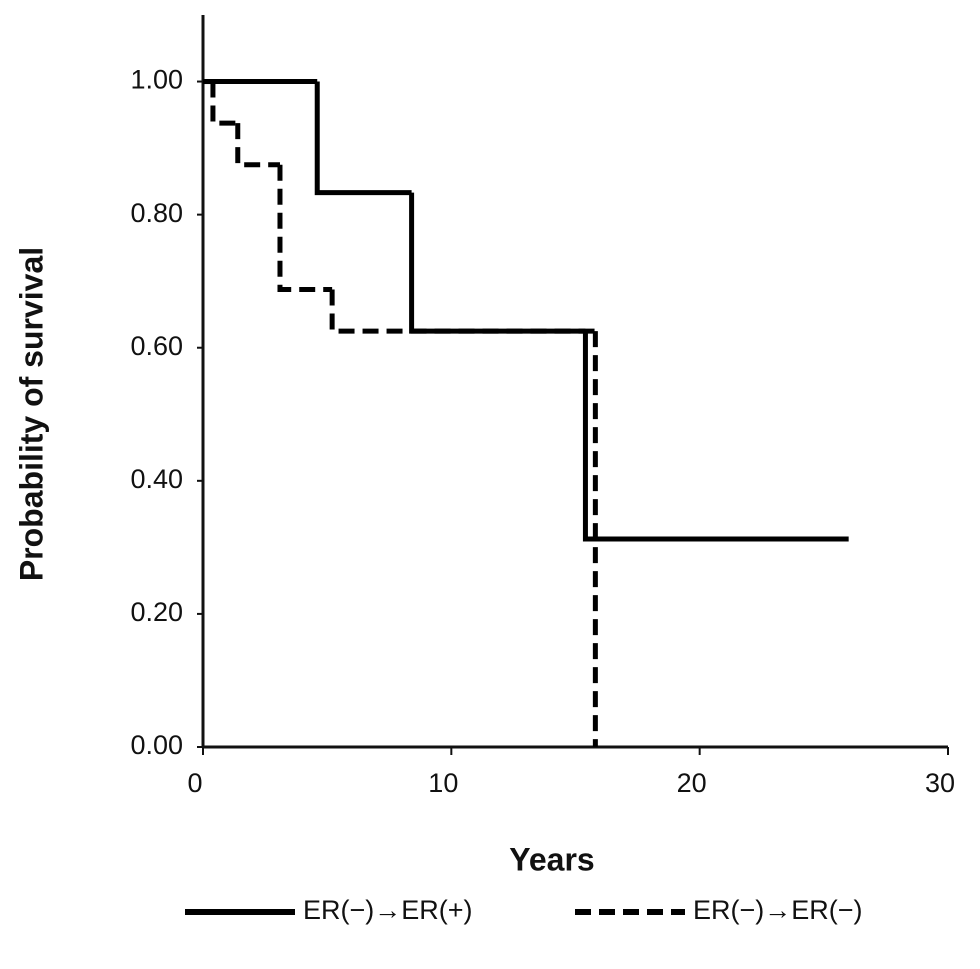 The image size is (980, 969). Describe the element at coordinates (194, 783) in the screenshot. I see `x-tick-label: 0` at that location.